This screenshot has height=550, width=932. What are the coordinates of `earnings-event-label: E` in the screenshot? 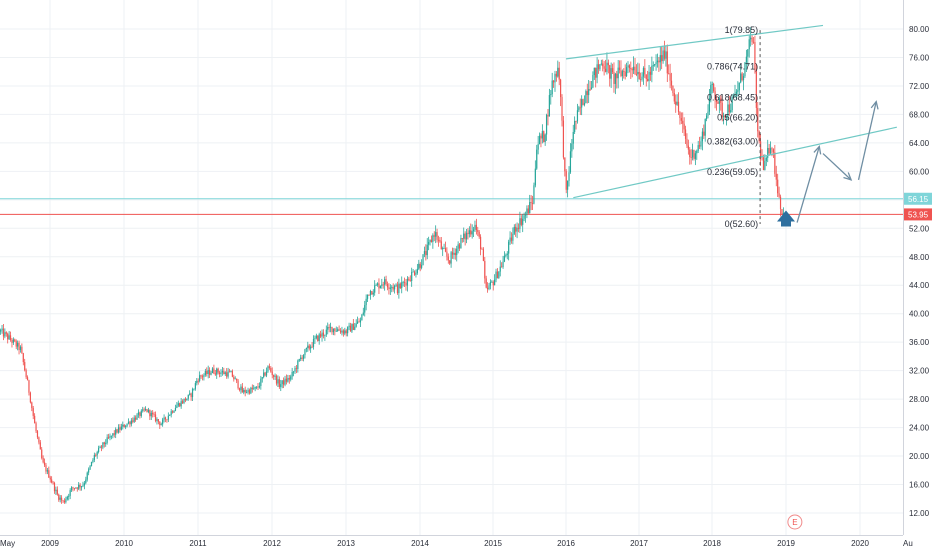 It's located at (794, 522).